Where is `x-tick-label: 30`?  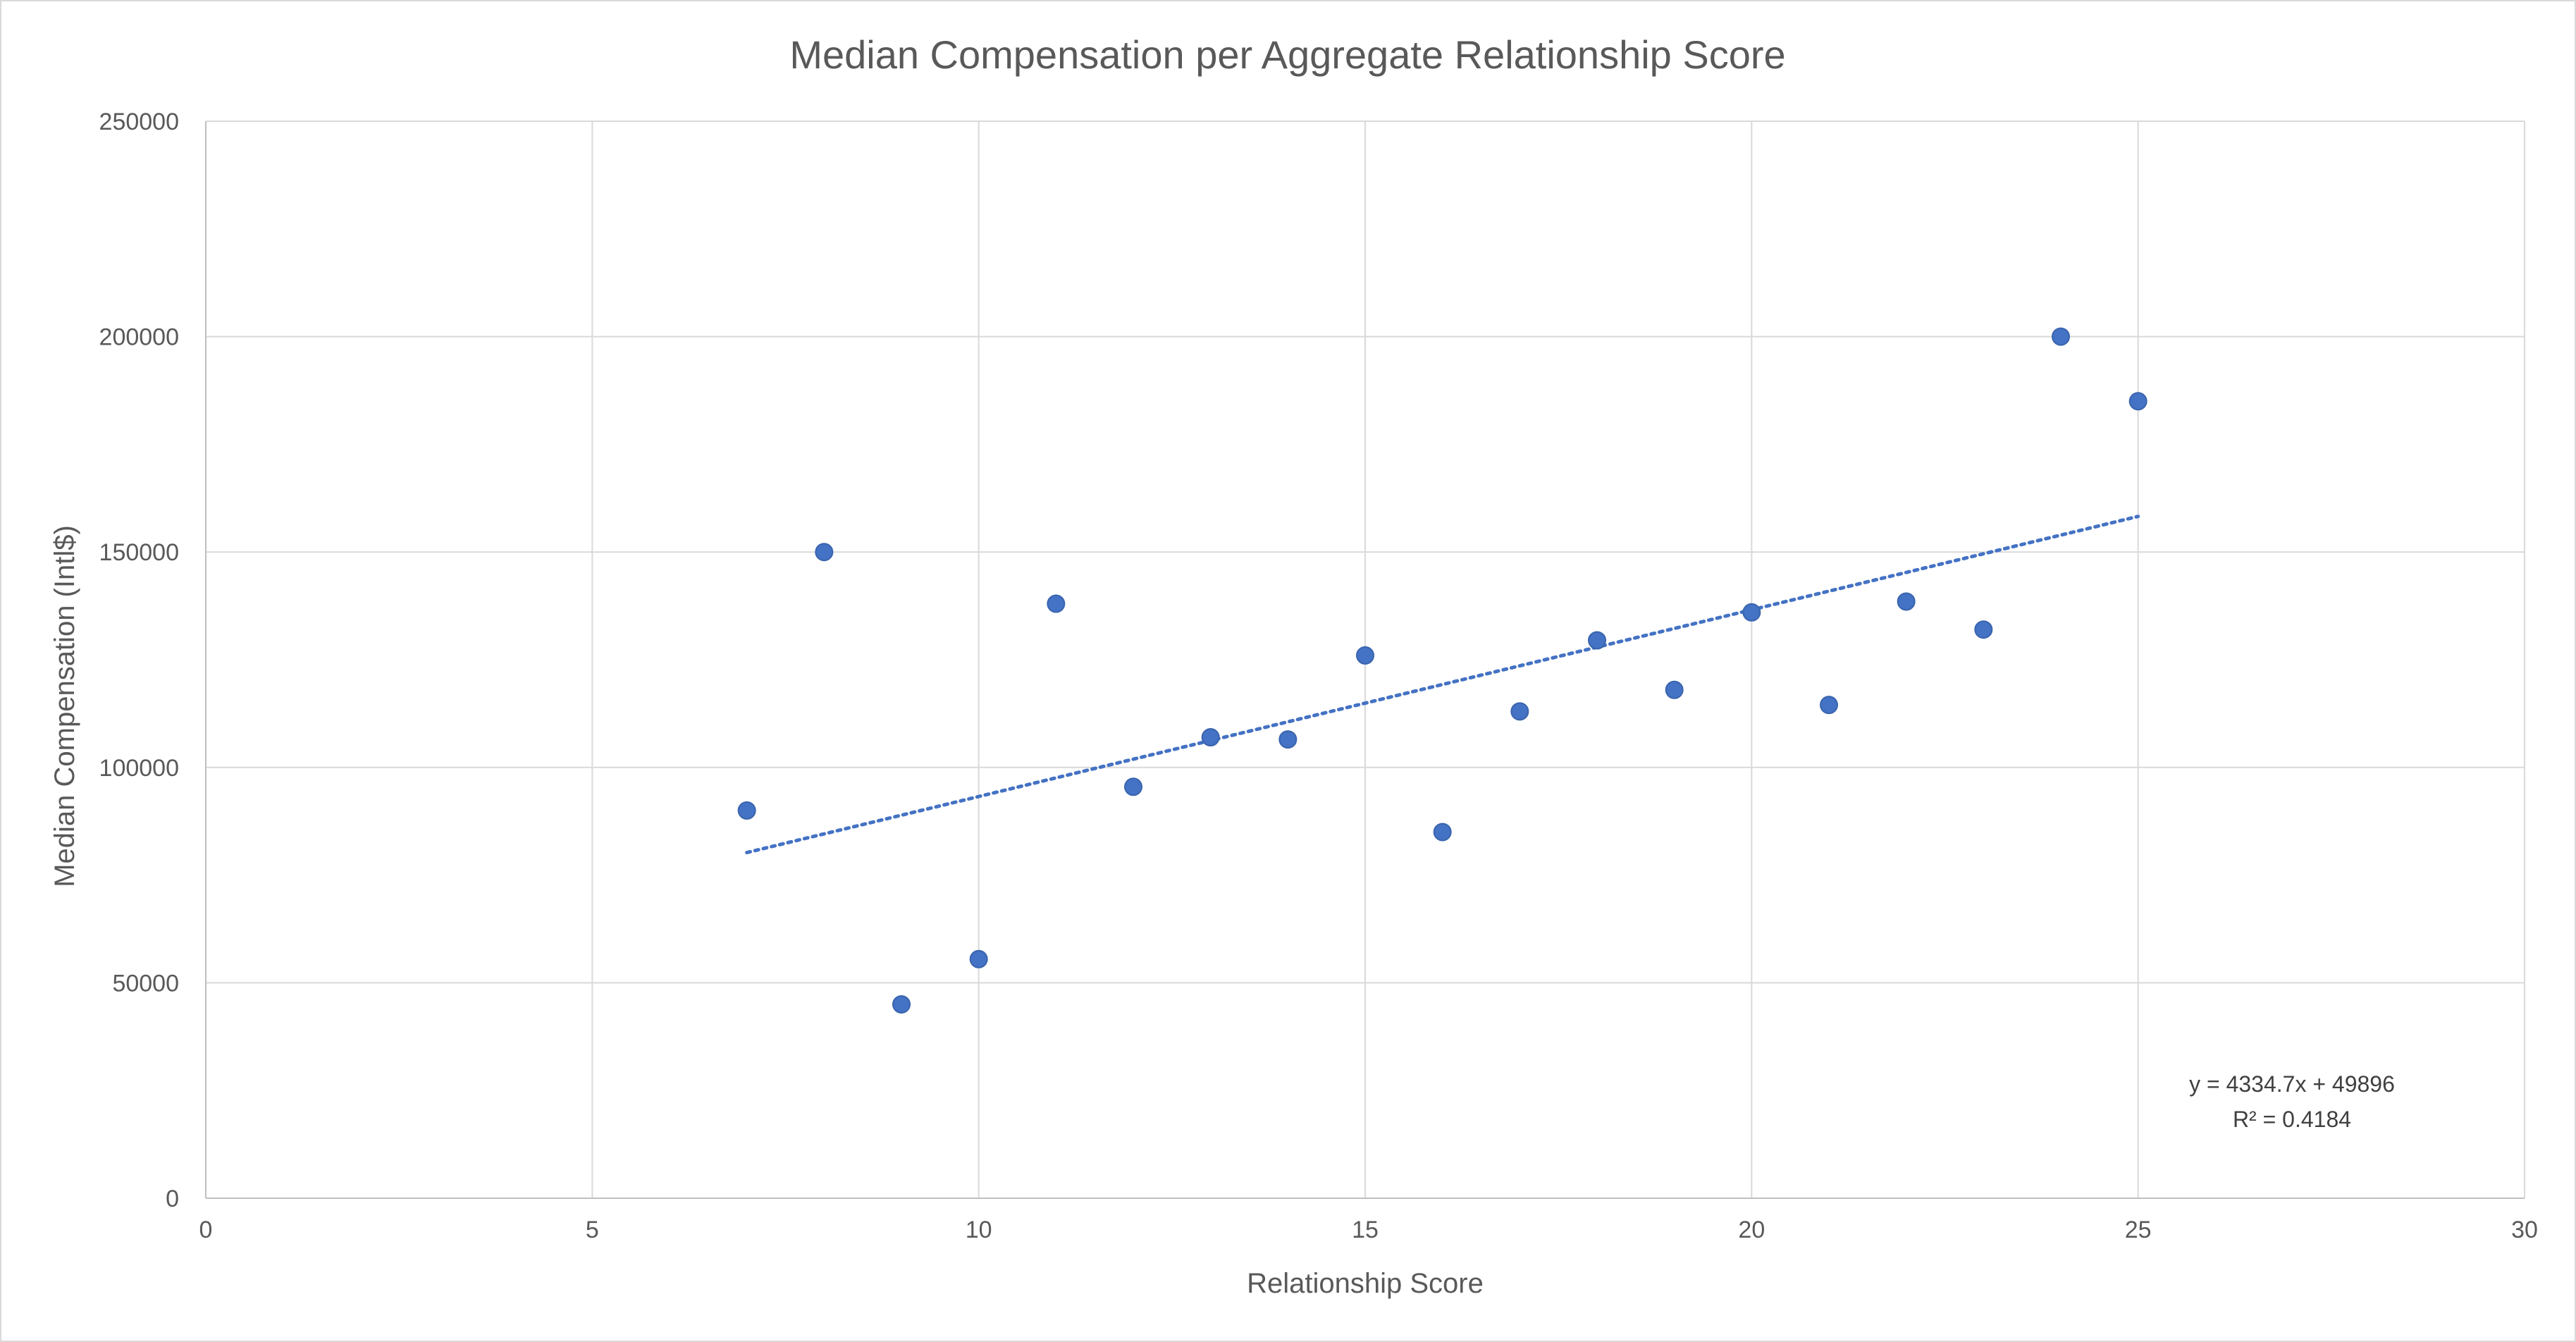
x-tick-label: 30 is located at coordinates (2524, 1230).